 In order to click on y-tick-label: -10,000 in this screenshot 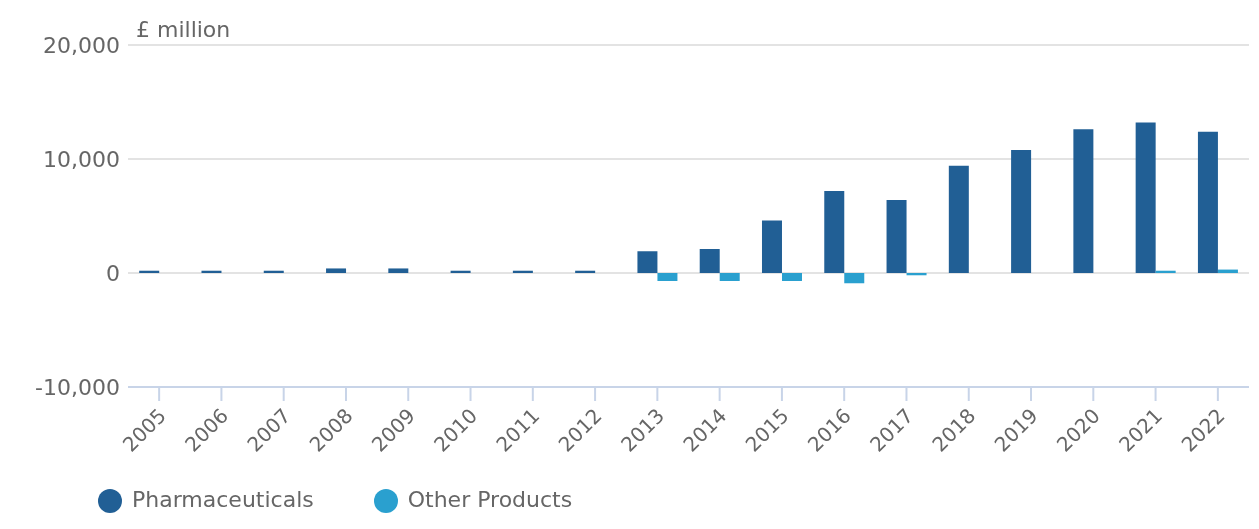, I will do `click(77, 387)`.